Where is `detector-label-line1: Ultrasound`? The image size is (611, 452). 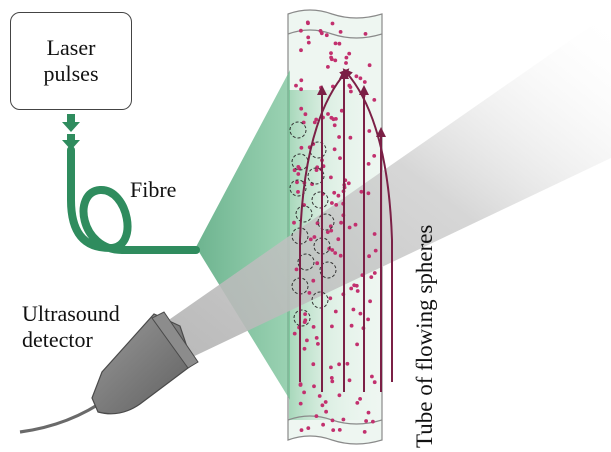 detector-label-line1: Ultrasound is located at coordinates (71, 313).